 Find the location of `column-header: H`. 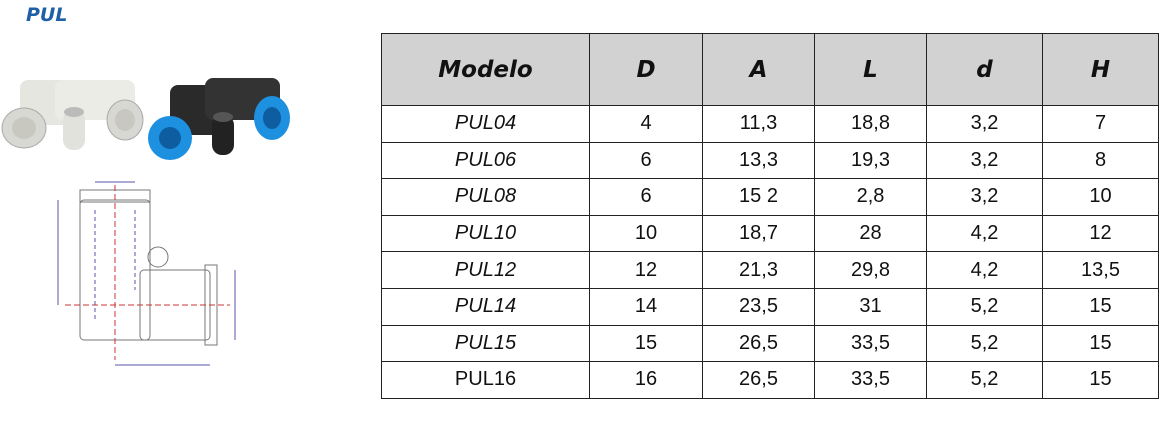

column-header: H is located at coordinates (1100, 69).